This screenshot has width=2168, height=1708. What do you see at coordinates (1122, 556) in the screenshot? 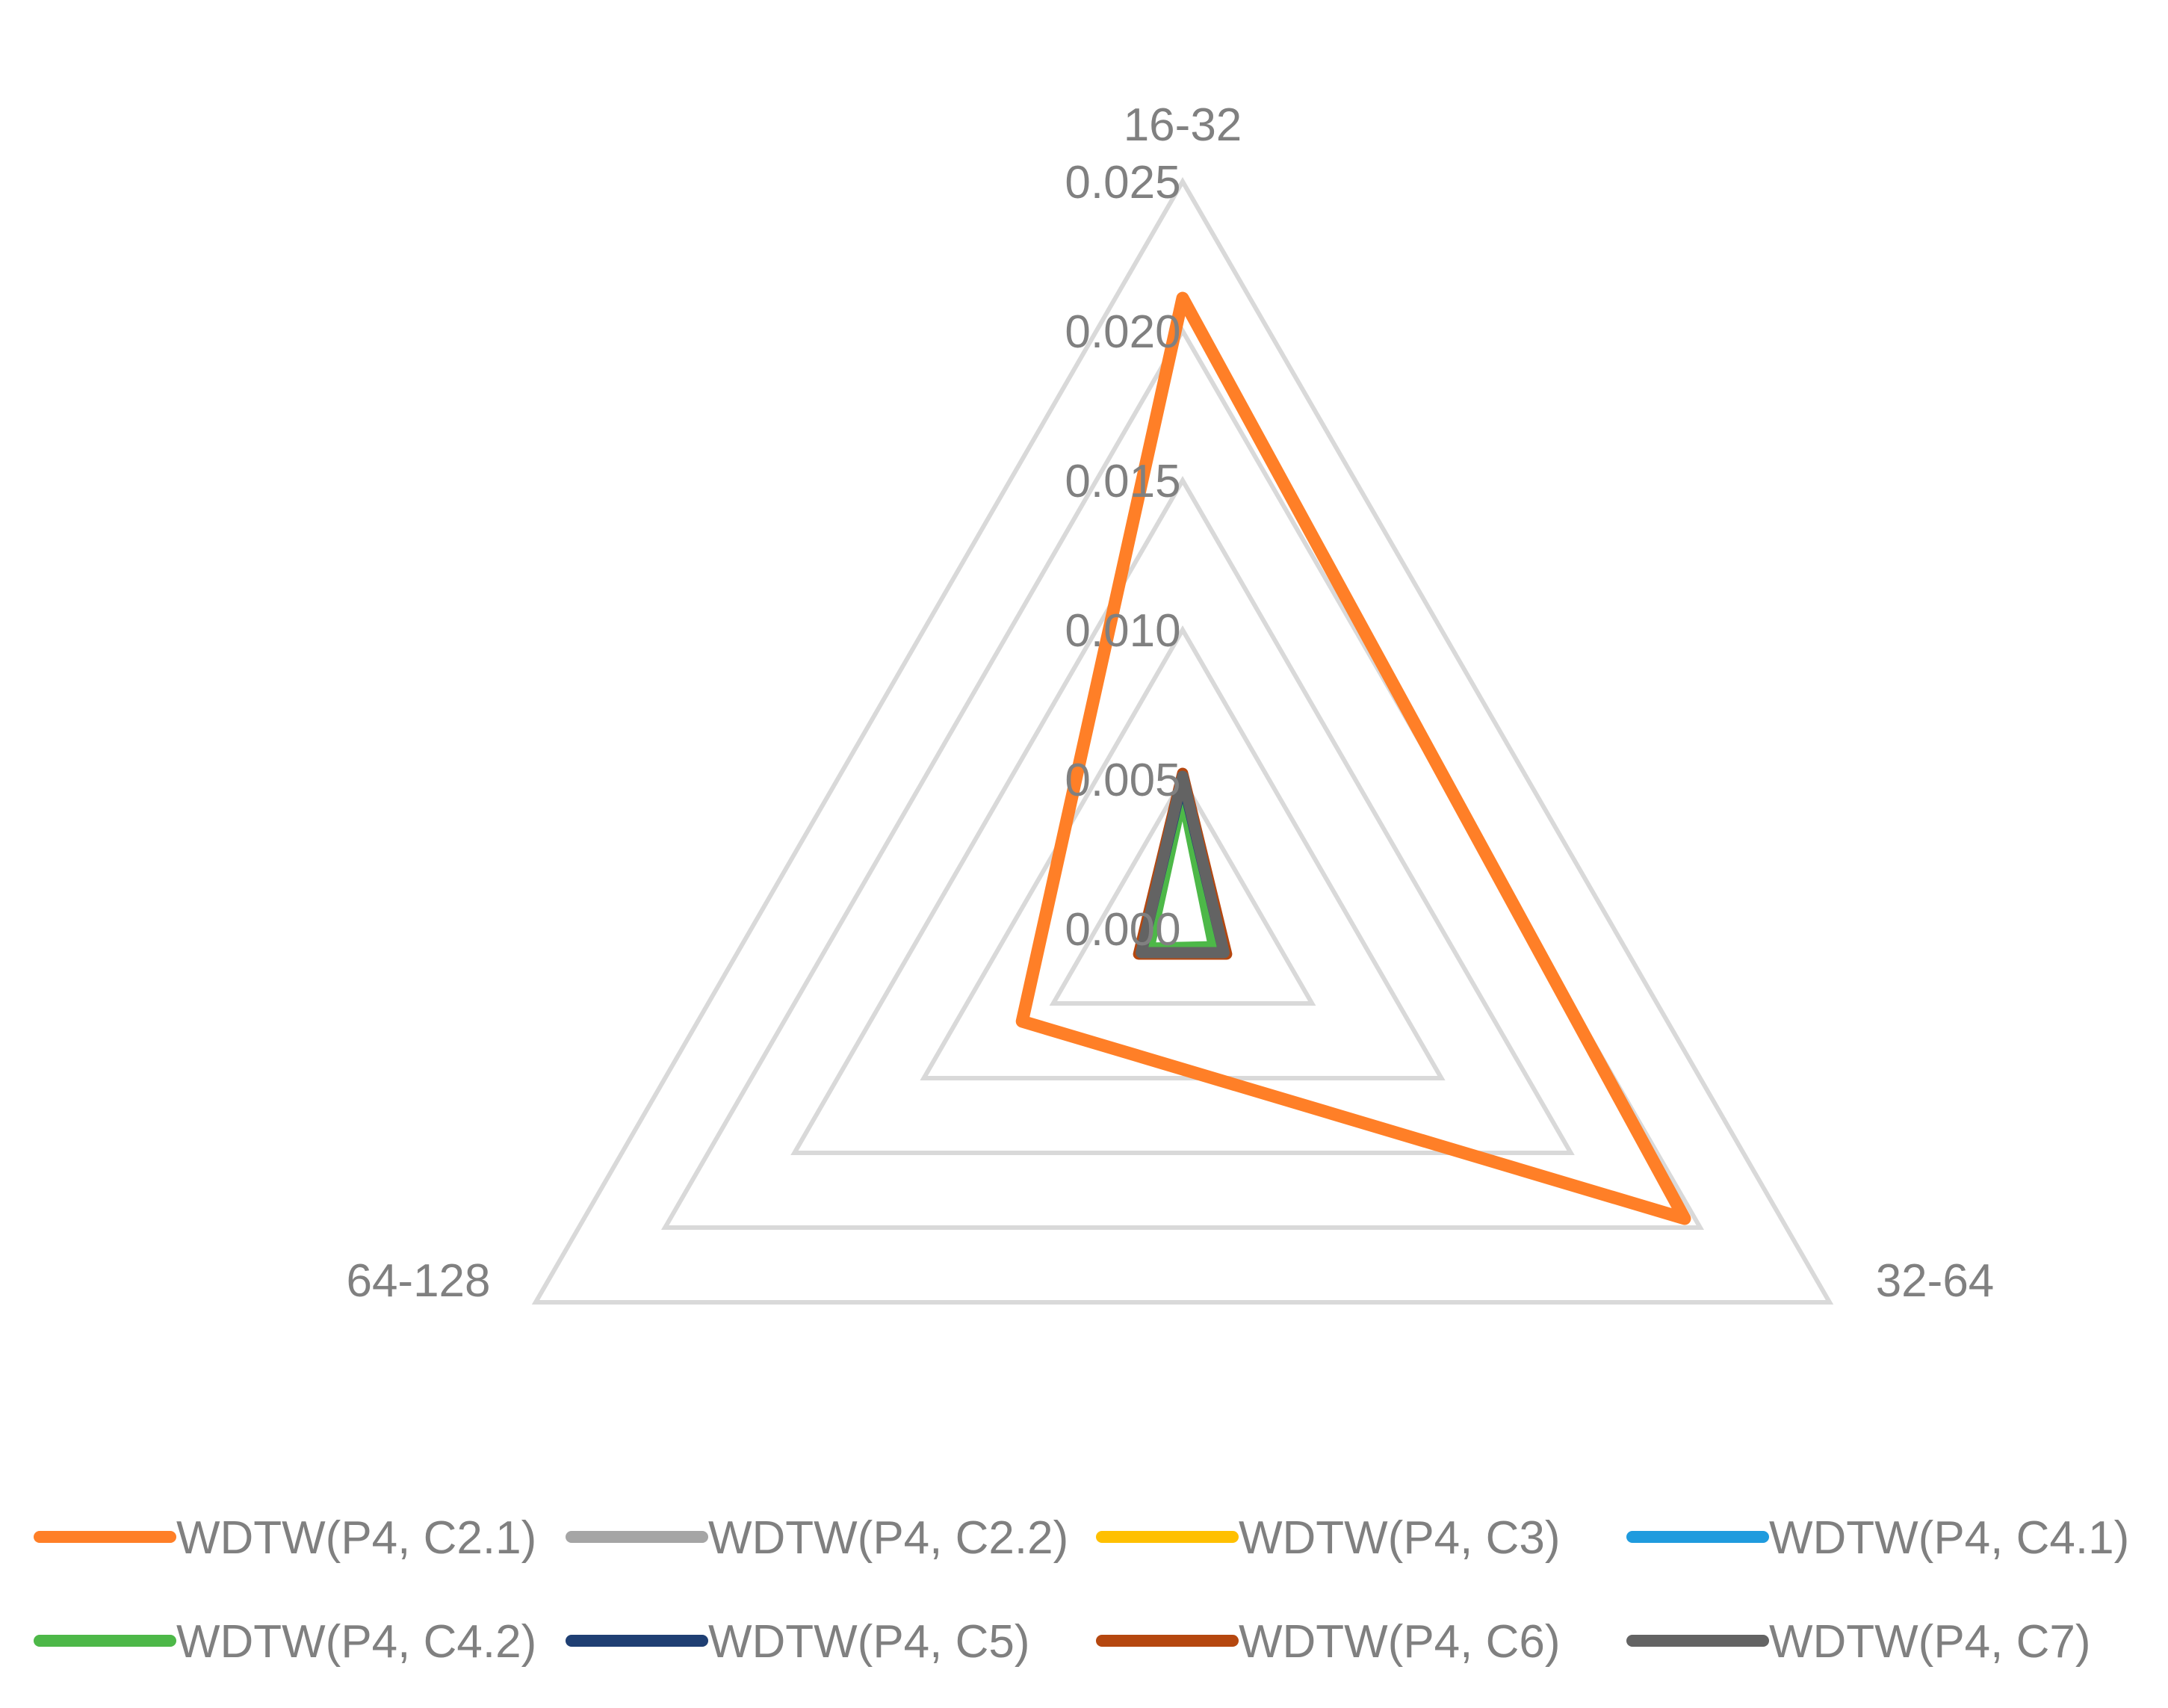
I see `radial-axis-ticks: 0.000 0.005 0.010 0.015 0.020 0.025` at bounding box center [1122, 556].